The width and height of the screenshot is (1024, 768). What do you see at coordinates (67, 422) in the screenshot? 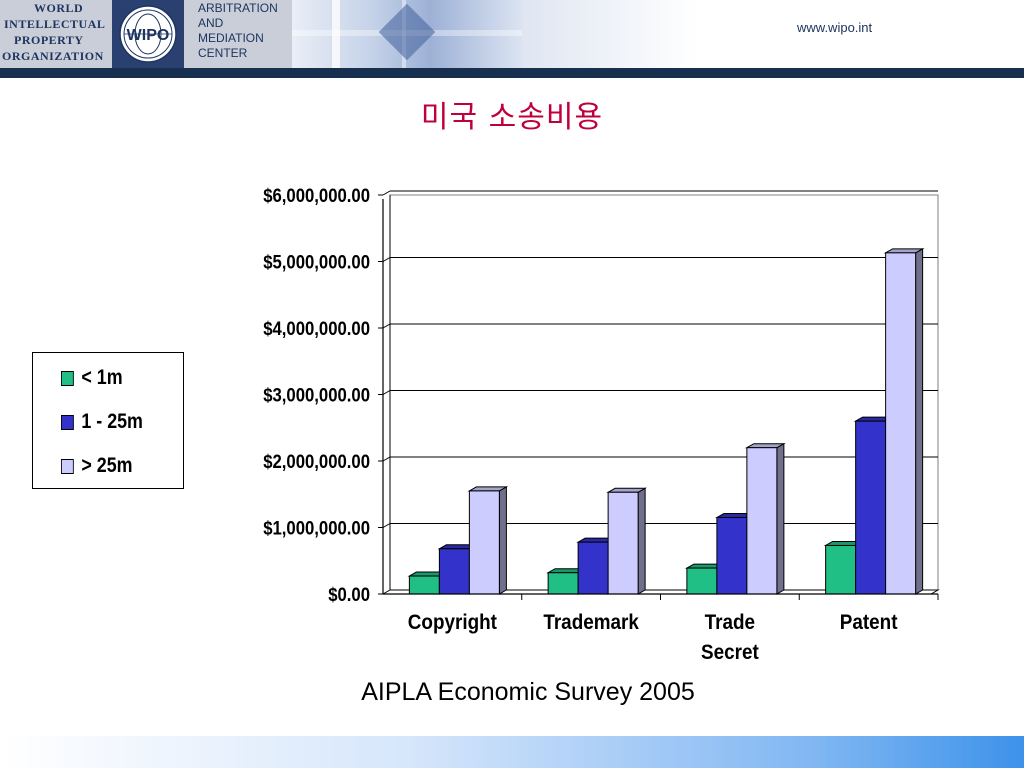
I see `legend-swatch-blue` at bounding box center [67, 422].